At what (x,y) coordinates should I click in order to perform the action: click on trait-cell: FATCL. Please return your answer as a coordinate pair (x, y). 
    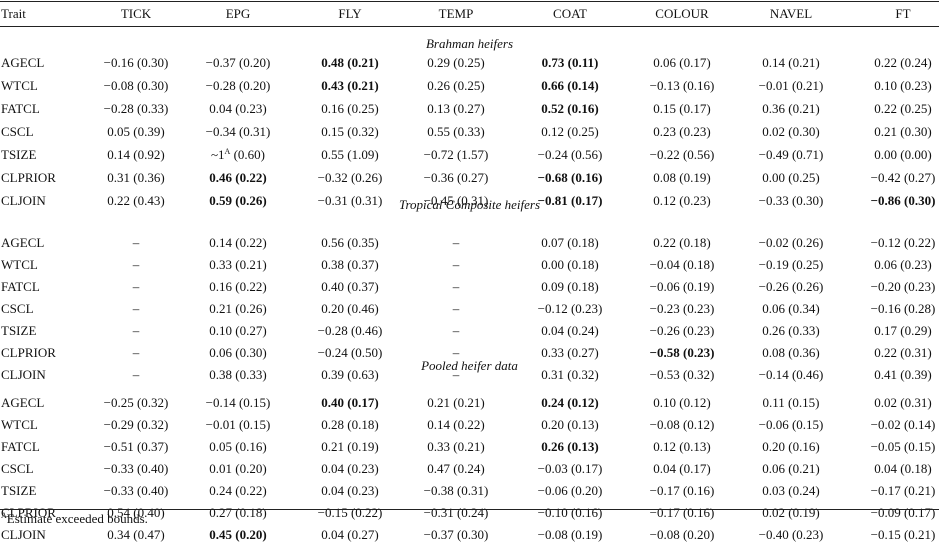
    Looking at the image, I should click on (20, 286).